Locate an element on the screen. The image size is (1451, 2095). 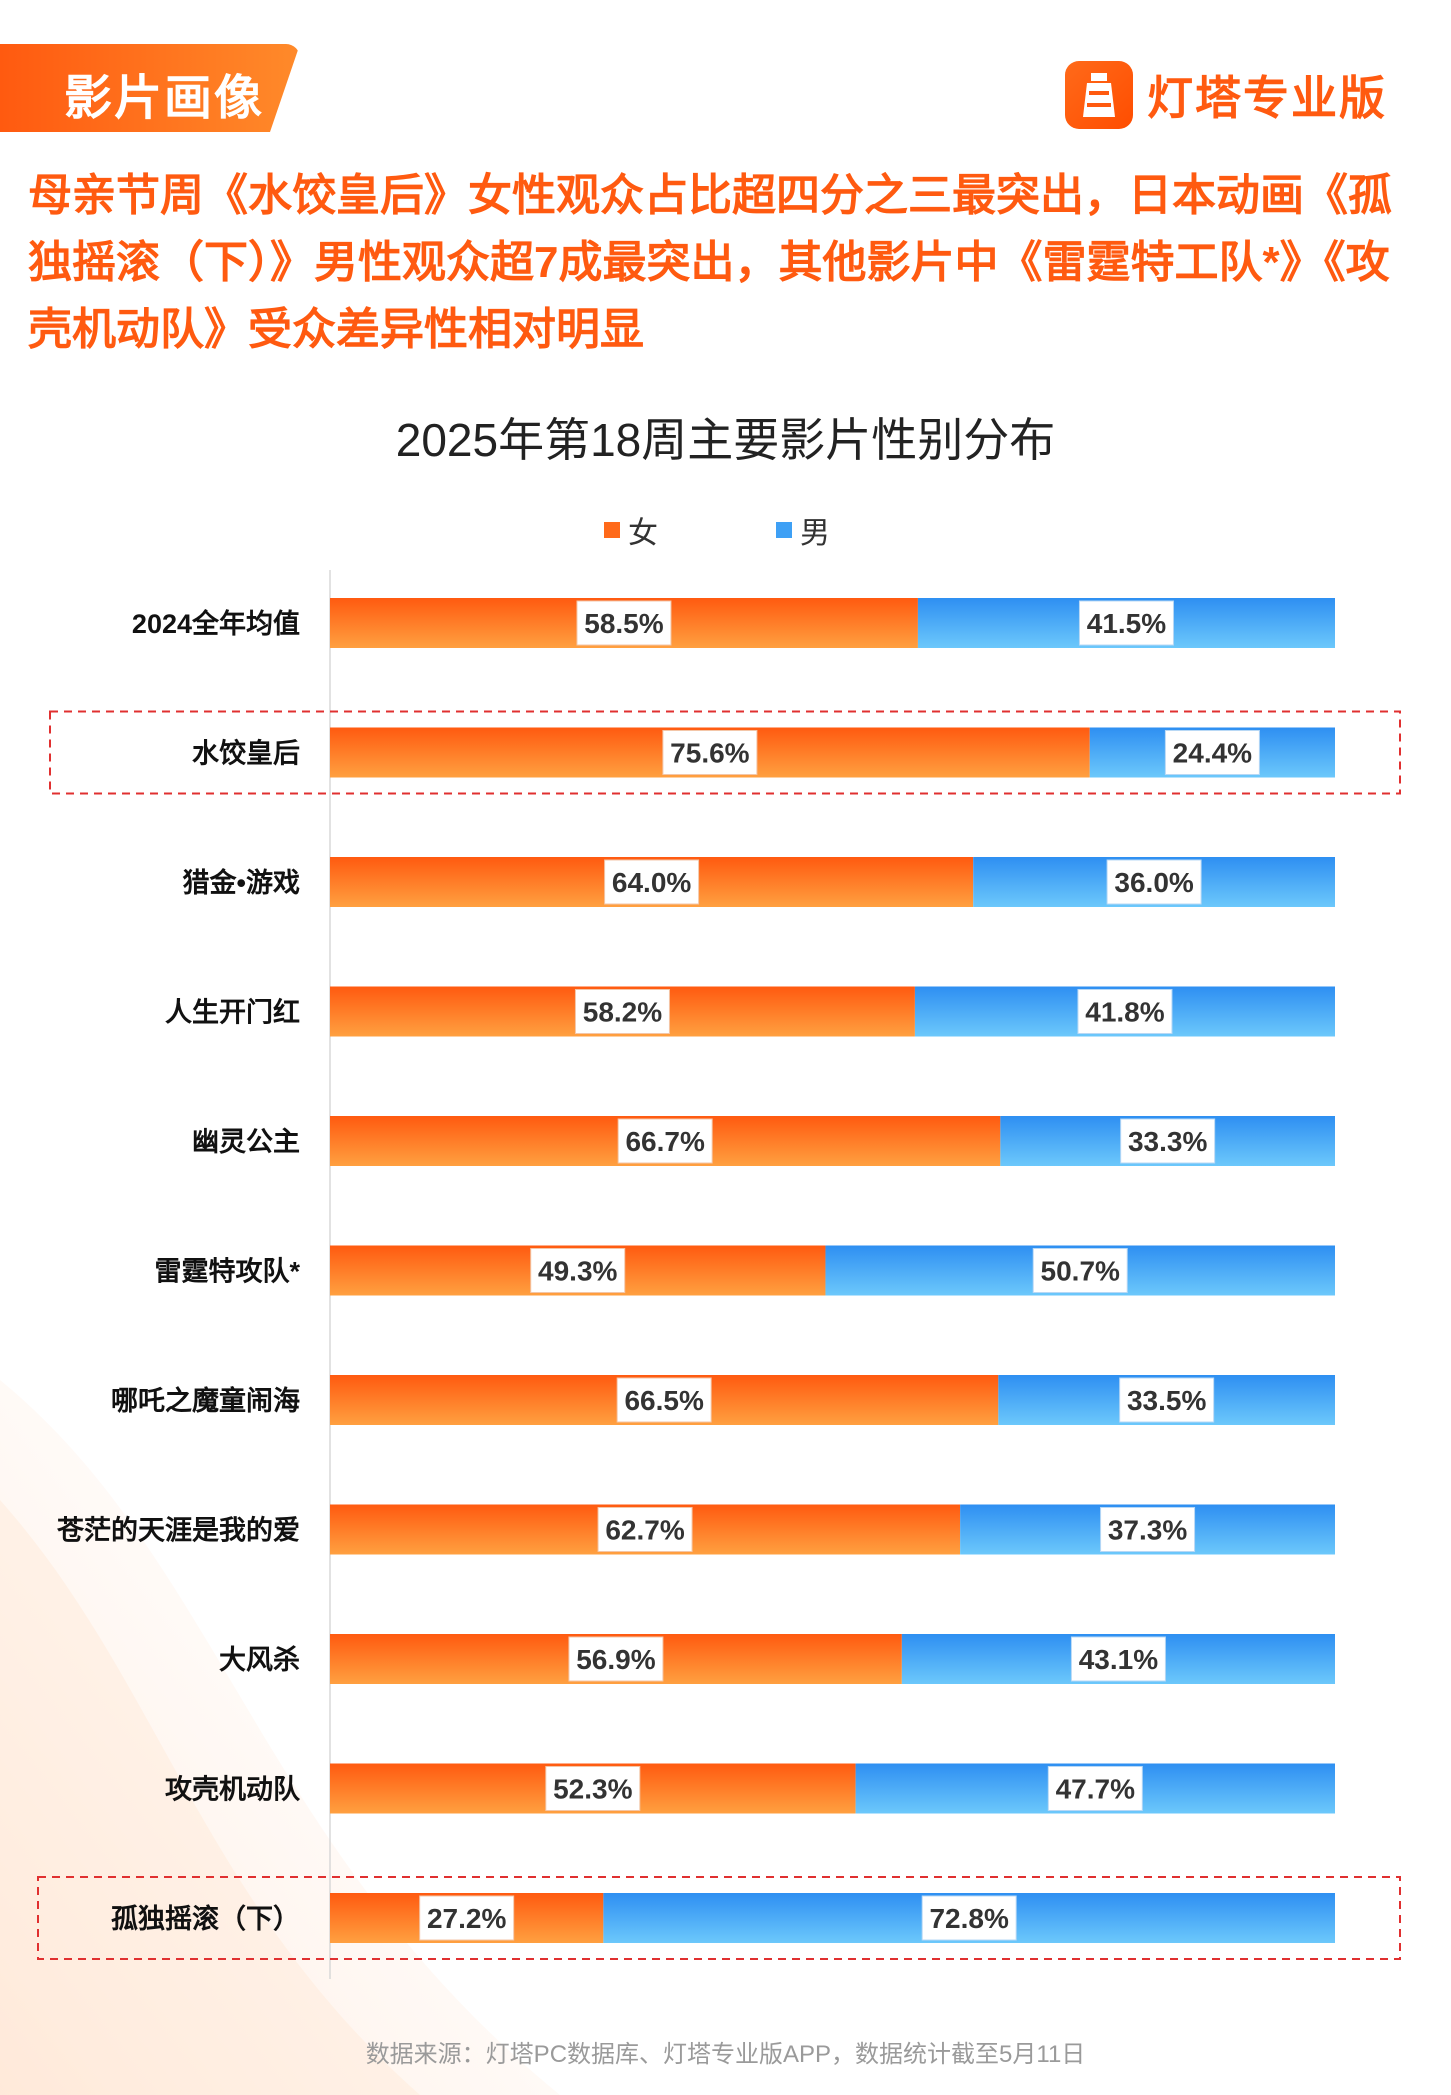
legend-label-male: 男 is located at coordinates (815, 533).